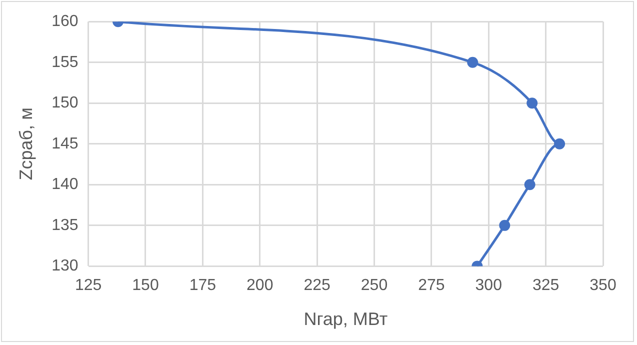 Image resolution: width=637 pixels, height=345 pixels. I want to click on x-tick-label: 300, so click(488, 285).